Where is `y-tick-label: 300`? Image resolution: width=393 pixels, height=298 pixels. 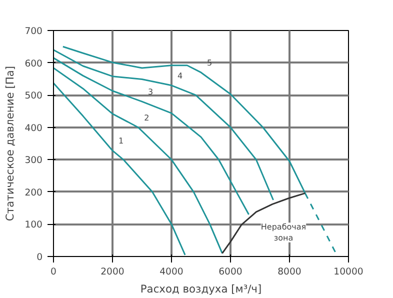
y-tick-label: 300 is located at coordinates (33, 160).